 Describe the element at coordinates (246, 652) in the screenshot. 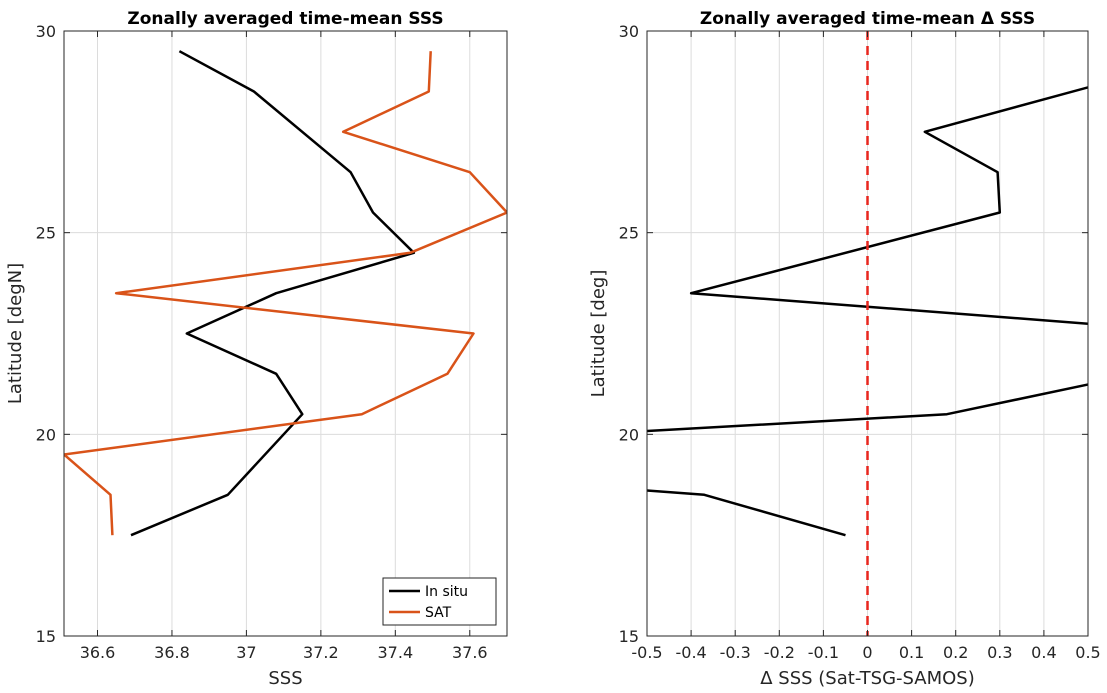

I see `x-tick-label: 37` at that location.